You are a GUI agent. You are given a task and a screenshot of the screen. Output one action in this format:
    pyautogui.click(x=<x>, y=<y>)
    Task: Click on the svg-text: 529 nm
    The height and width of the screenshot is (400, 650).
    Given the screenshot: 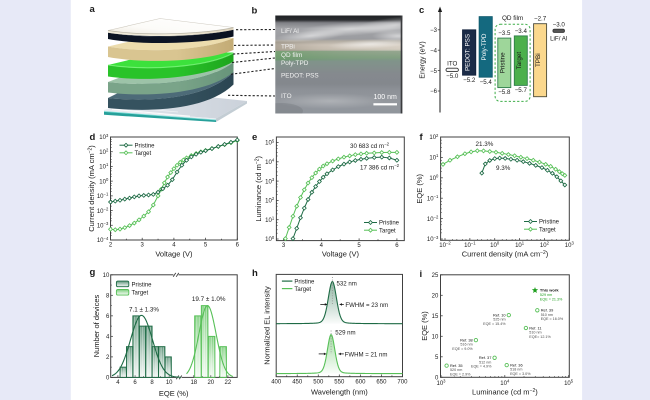 What is the action you would take?
    pyautogui.click(x=345, y=333)
    